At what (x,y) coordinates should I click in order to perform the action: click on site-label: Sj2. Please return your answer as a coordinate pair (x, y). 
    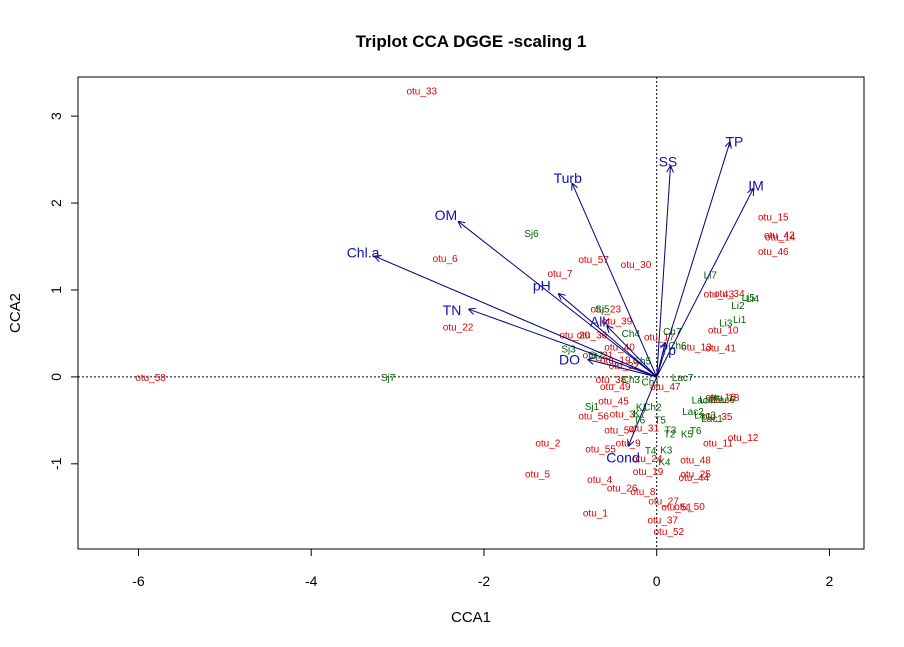
    Looking at the image, I should click on (596, 356).